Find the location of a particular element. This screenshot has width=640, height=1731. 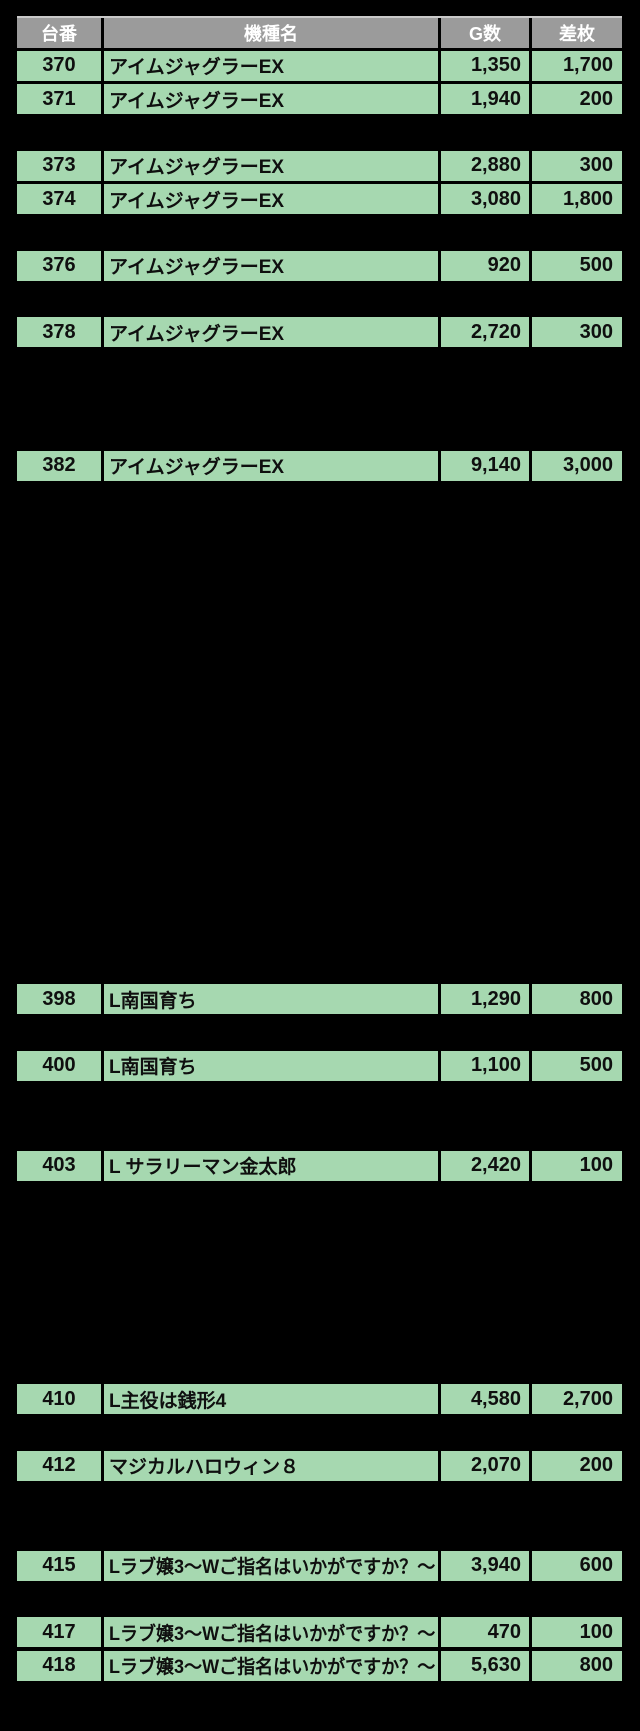

machine-number-cell-text: 378 is located at coordinates (59, 331).